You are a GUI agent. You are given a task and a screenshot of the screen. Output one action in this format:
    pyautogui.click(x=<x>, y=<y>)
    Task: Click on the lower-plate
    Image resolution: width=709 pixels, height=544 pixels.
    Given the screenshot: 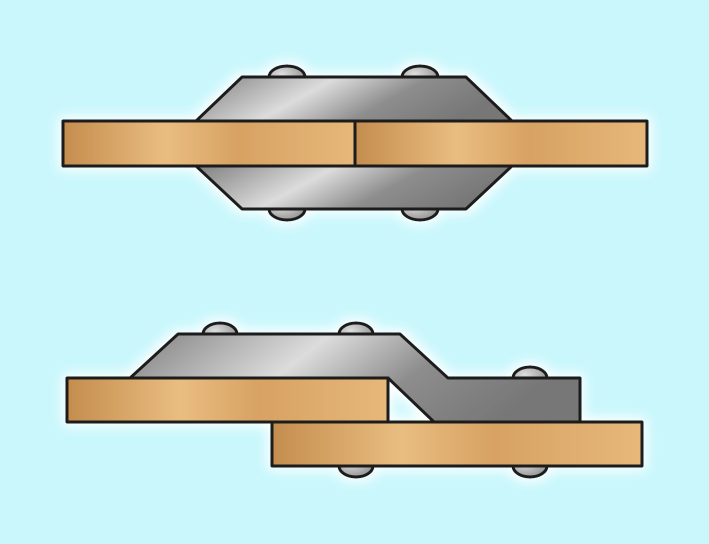 What is the action you would take?
    pyautogui.click(x=457, y=444)
    